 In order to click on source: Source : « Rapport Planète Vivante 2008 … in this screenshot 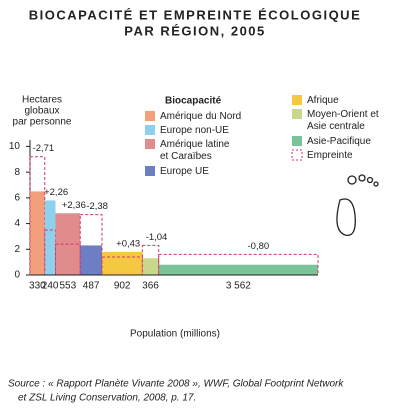, I will do `click(176, 384)`.